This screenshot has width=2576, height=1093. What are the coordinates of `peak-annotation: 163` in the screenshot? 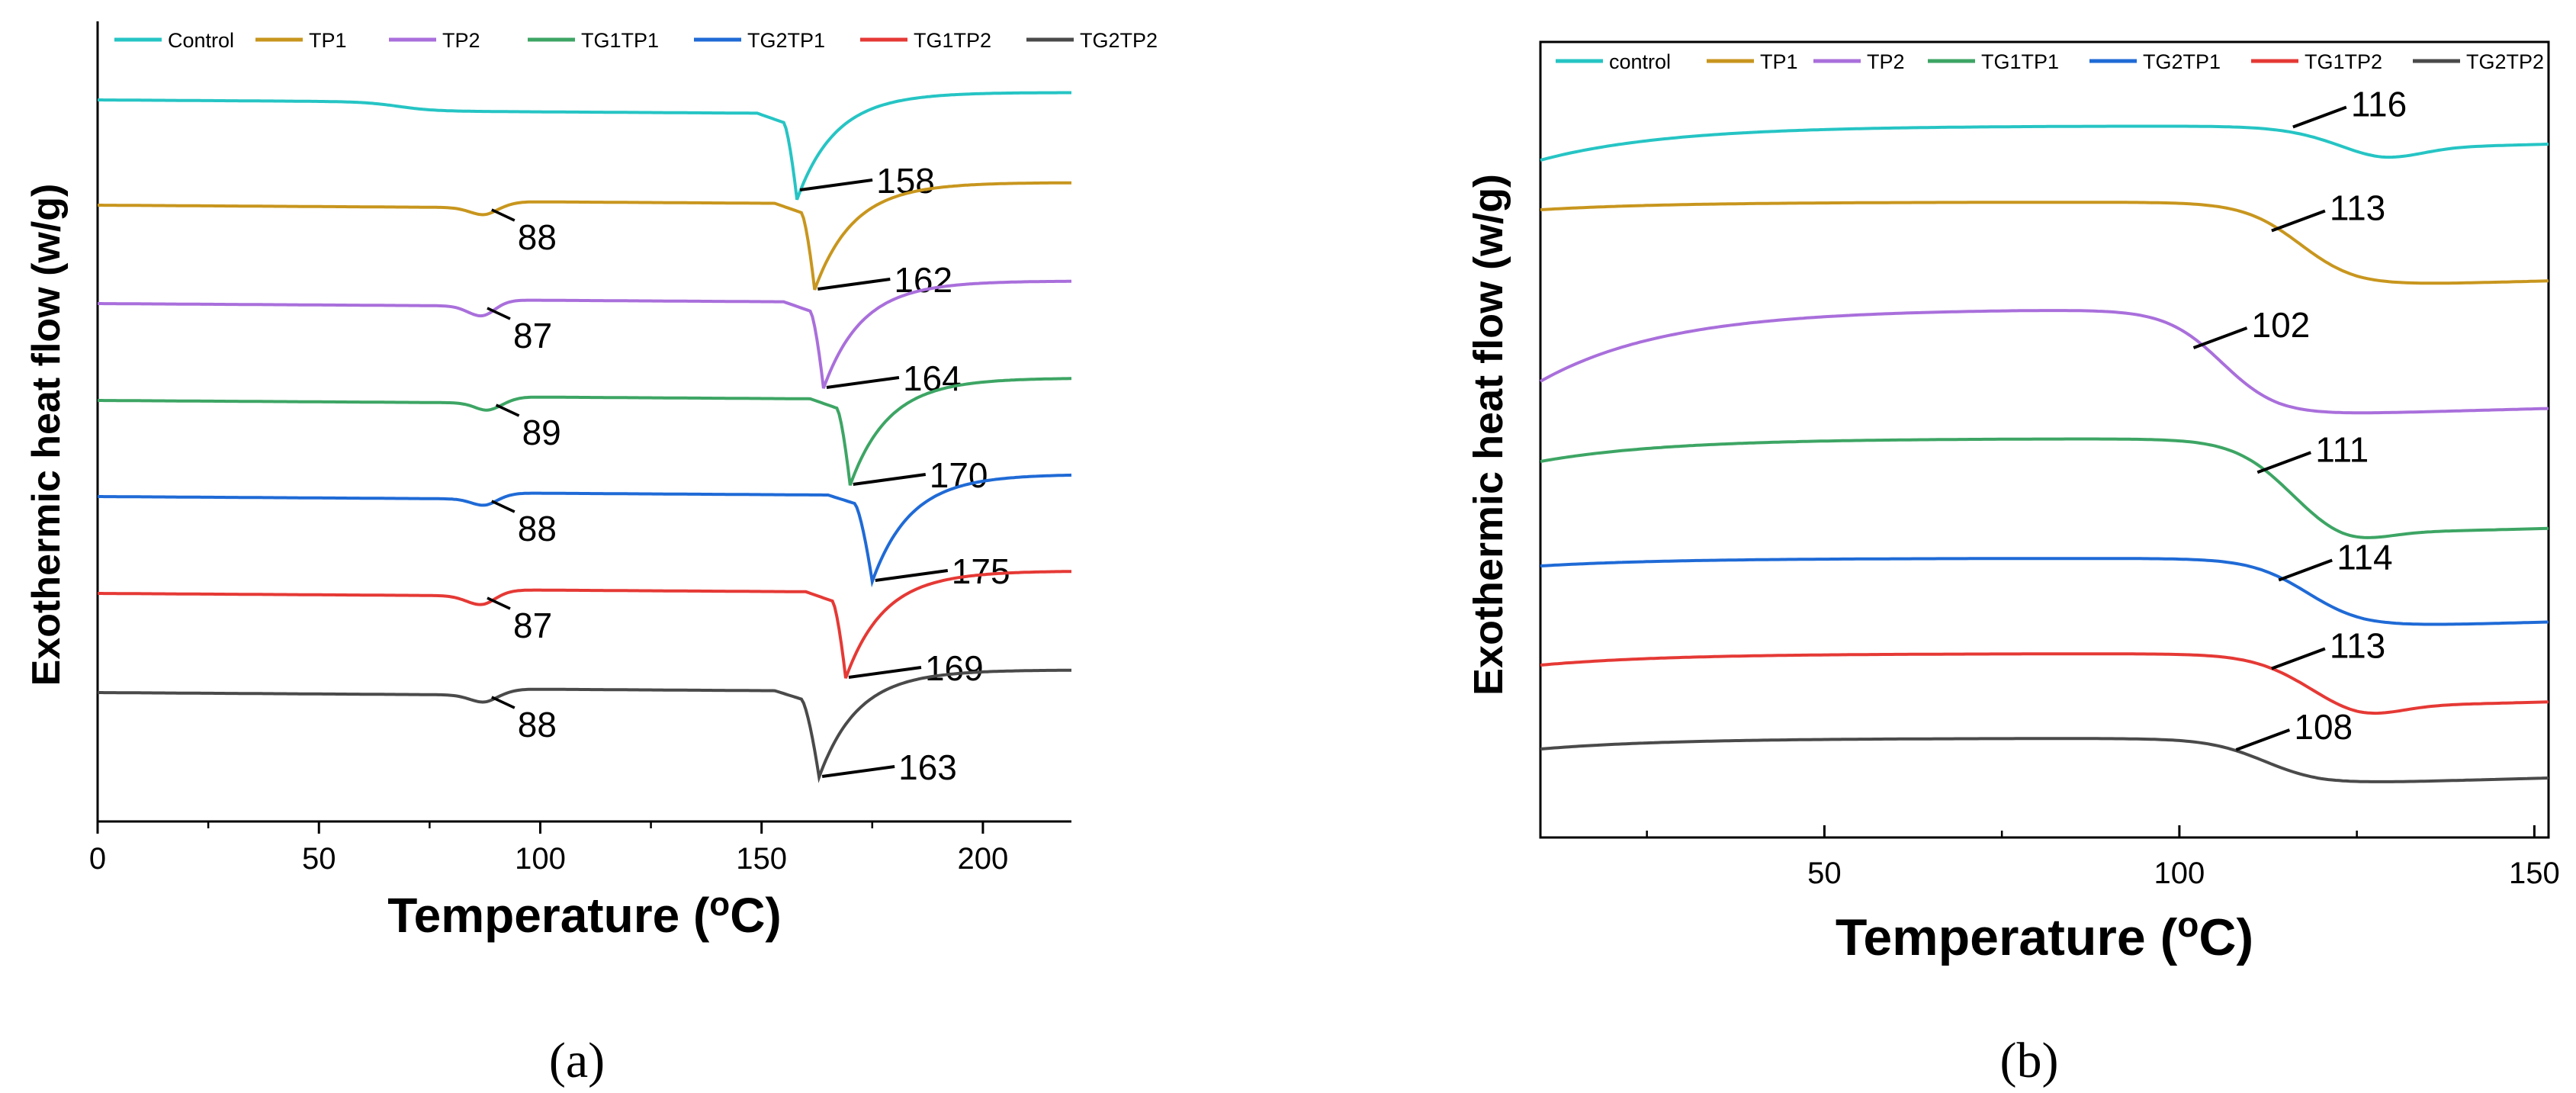 It's located at (928, 767).